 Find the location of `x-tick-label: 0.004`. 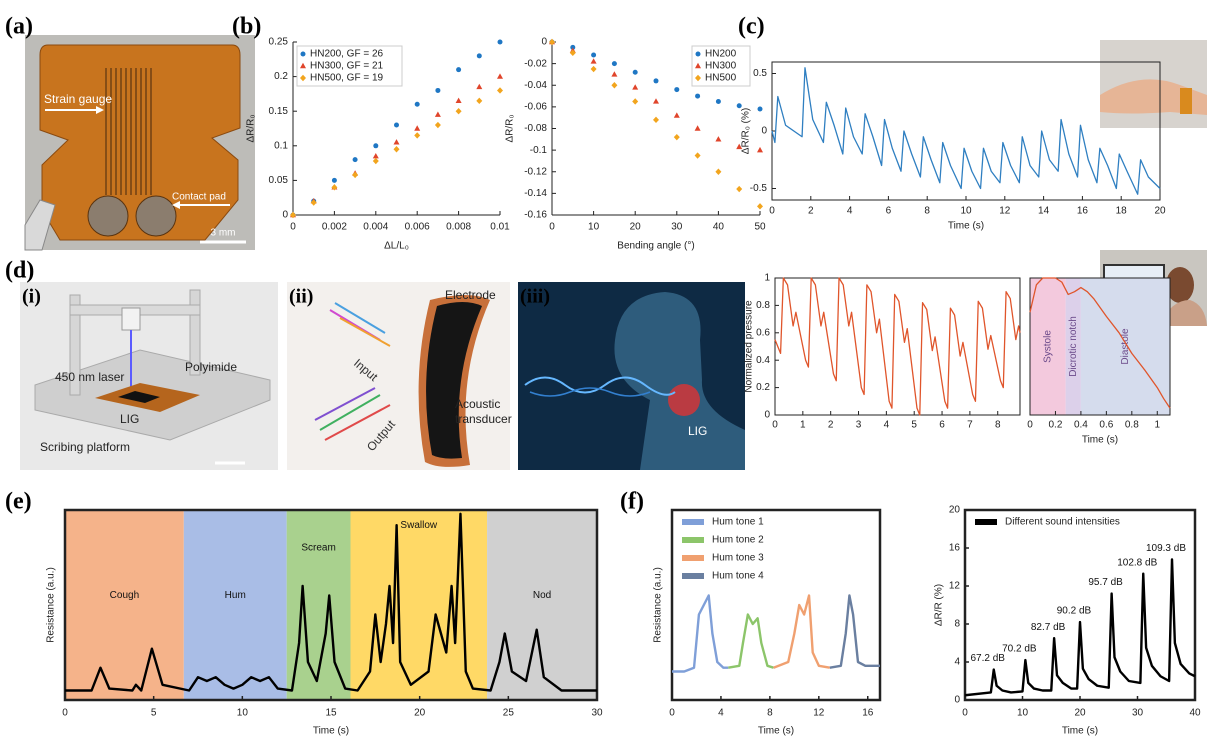

x-tick-label: 0.004 is located at coordinates (375, 227).